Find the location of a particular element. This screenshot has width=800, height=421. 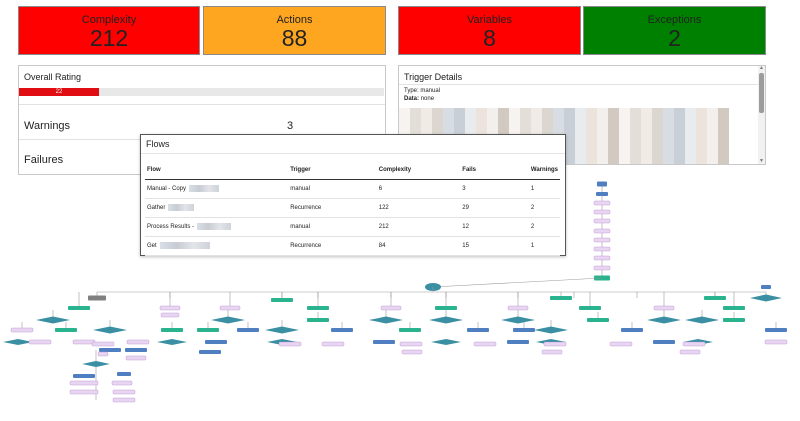

column-header-warnings: Warnings is located at coordinates (544, 171).